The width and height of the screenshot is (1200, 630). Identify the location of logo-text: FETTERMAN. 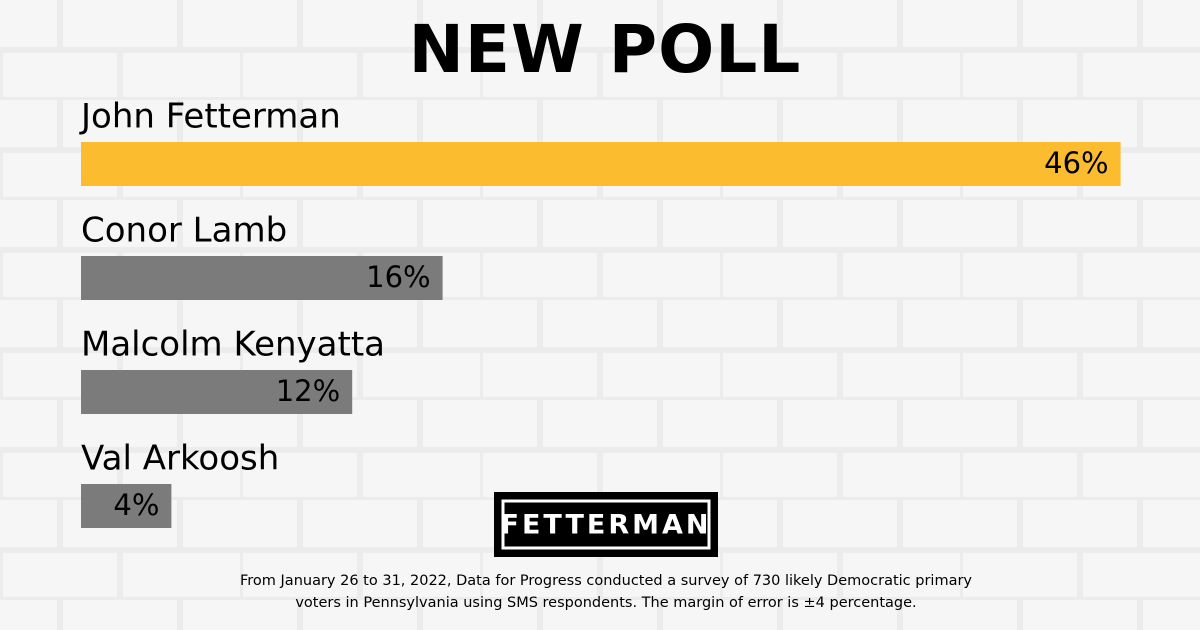
(606, 525).